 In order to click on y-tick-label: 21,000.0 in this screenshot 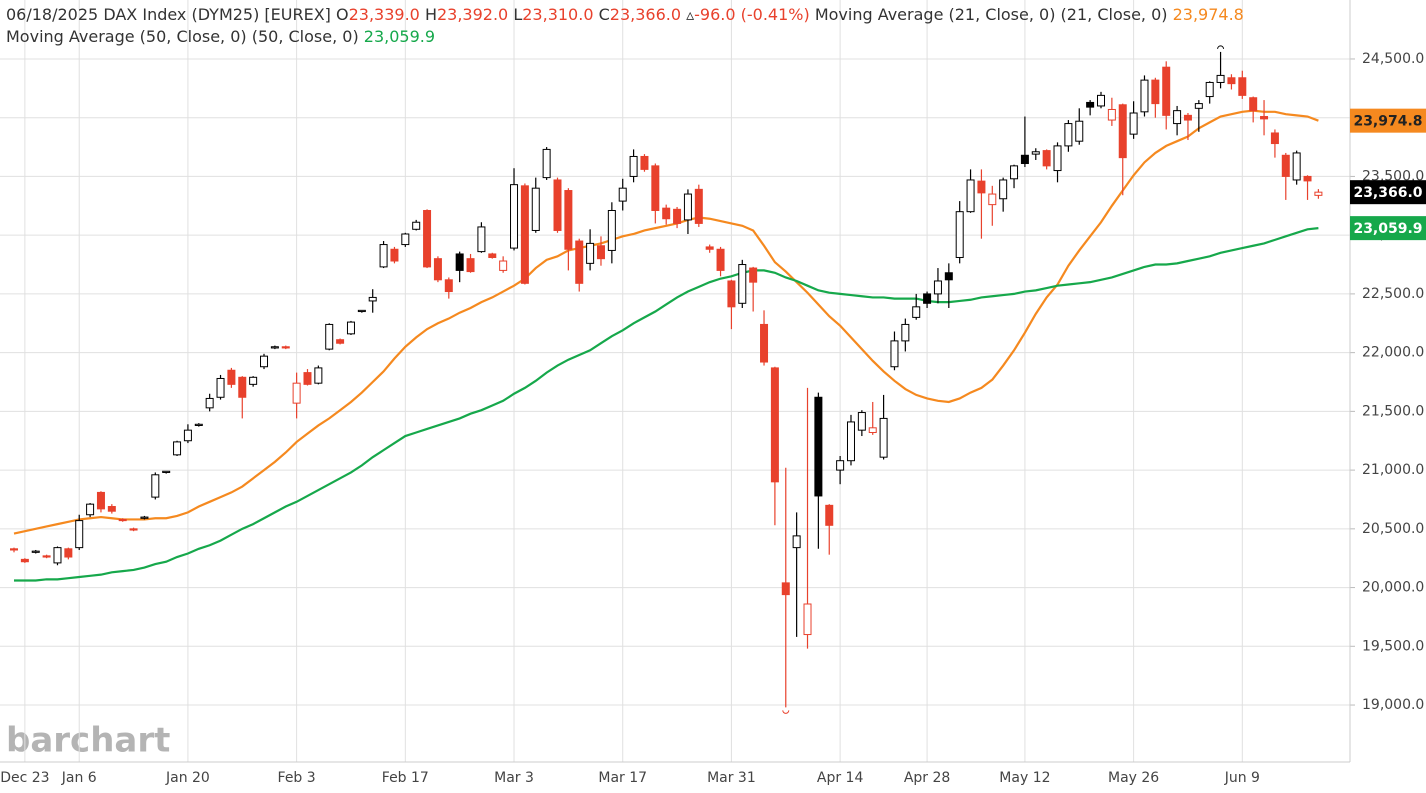, I will do `click(1393, 470)`.